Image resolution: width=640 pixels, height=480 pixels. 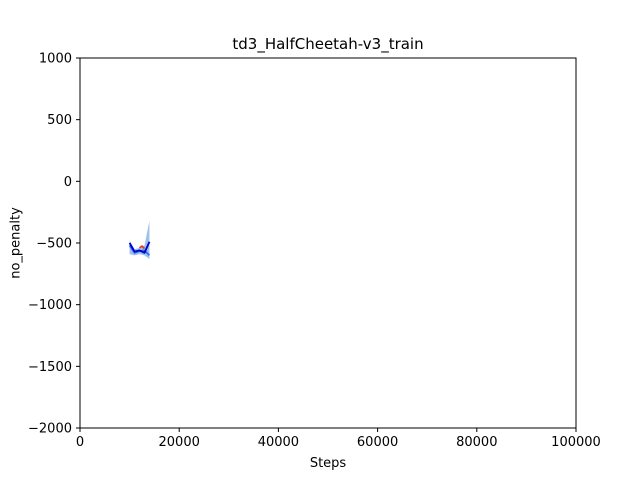 I want to click on y-tick-label: −1500, so click(x=50, y=367).